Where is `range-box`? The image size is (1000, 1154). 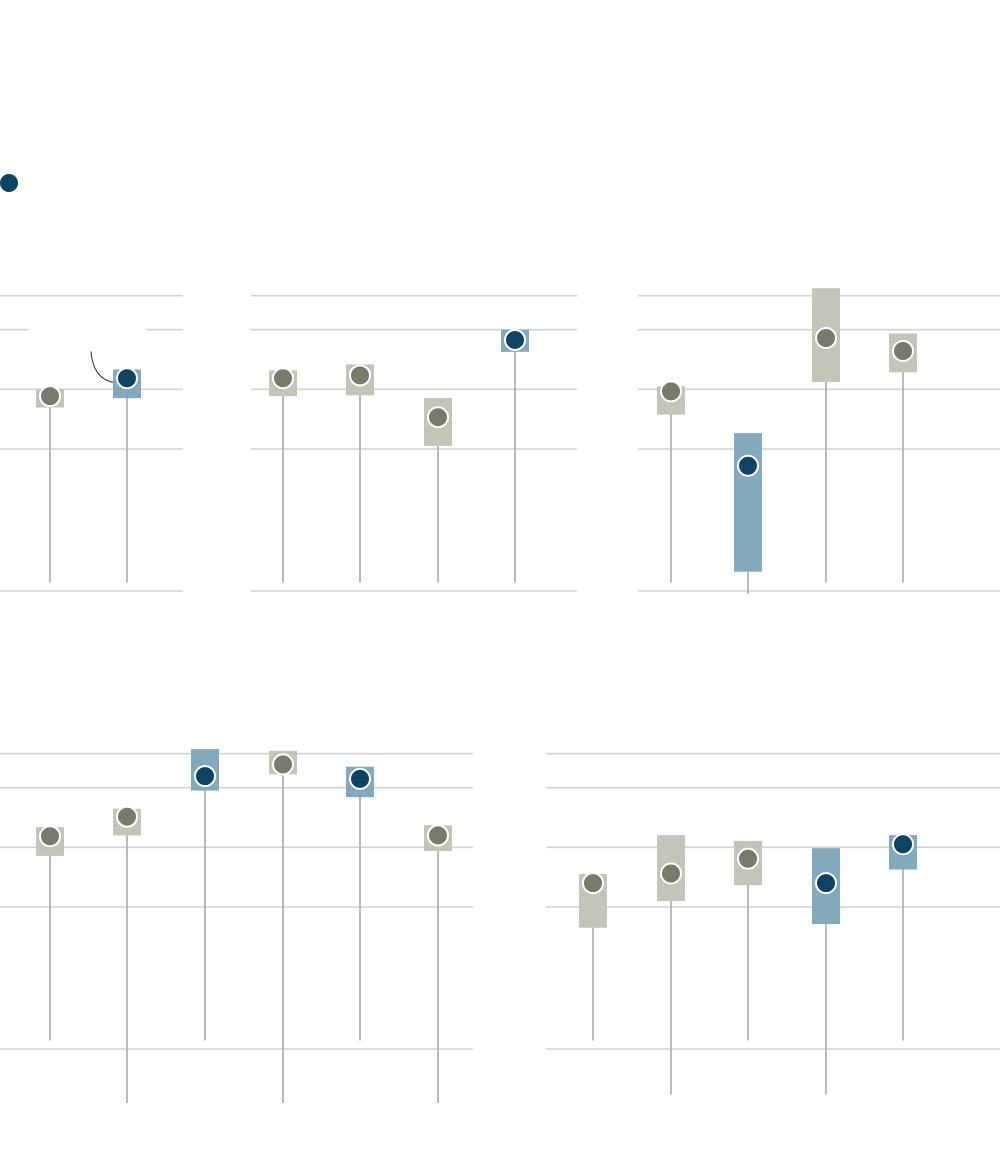
range-box is located at coordinates (748, 502).